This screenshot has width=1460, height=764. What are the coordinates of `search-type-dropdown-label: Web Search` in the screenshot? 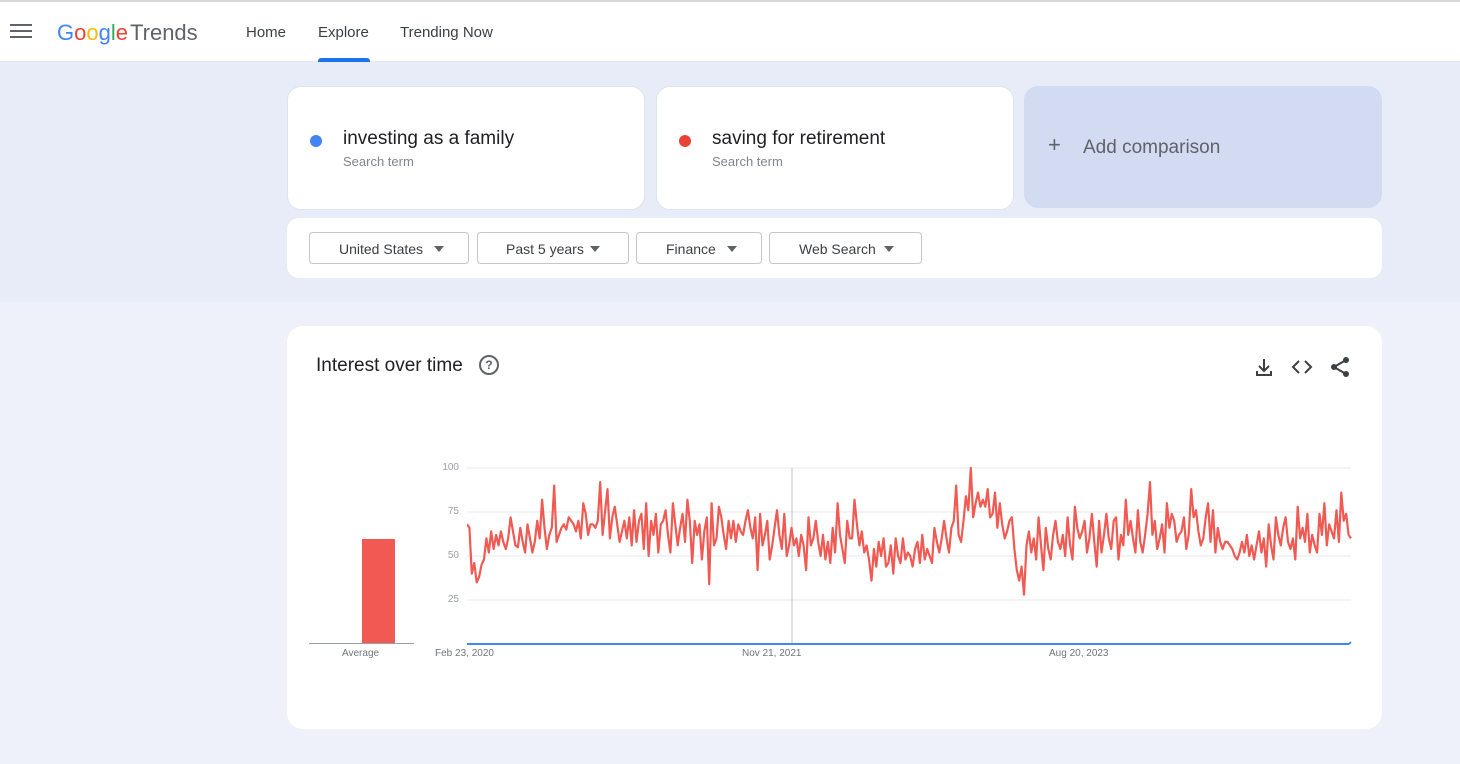 It's located at (837, 249).